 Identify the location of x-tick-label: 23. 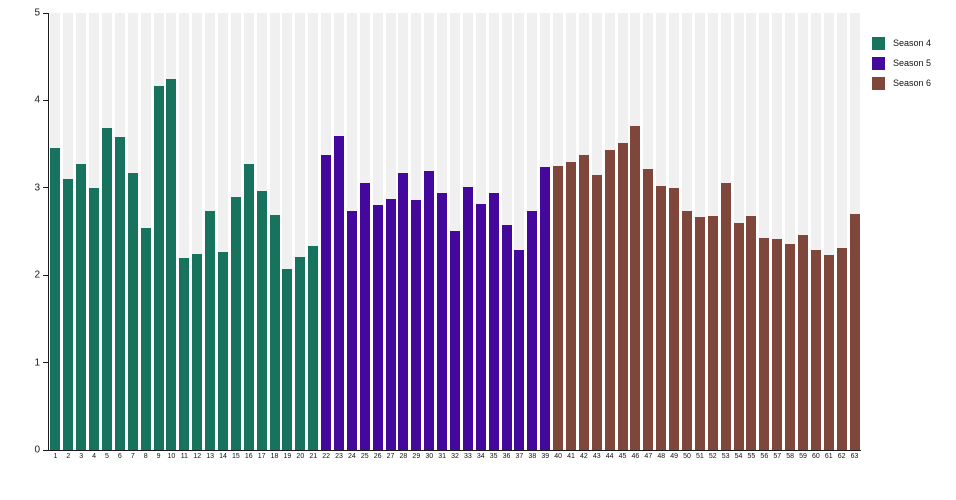
(339, 456).